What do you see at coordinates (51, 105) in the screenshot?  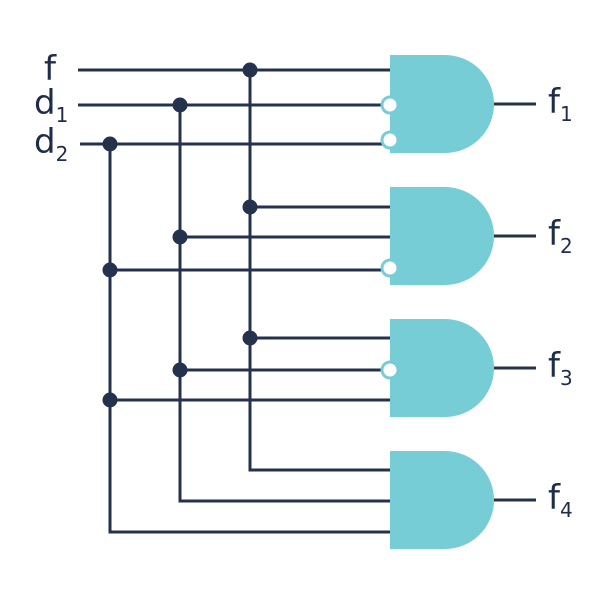 I see `input-label-d1: d1` at bounding box center [51, 105].